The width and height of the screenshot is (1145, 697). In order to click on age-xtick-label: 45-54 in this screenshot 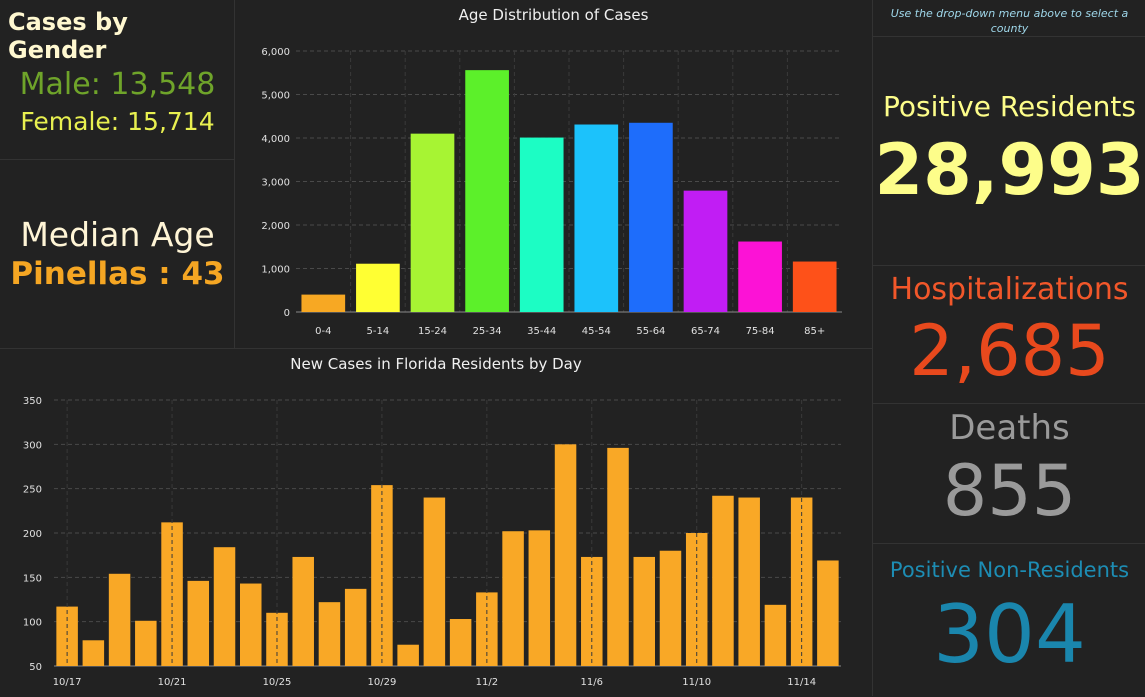, I will do `click(596, 331)`.